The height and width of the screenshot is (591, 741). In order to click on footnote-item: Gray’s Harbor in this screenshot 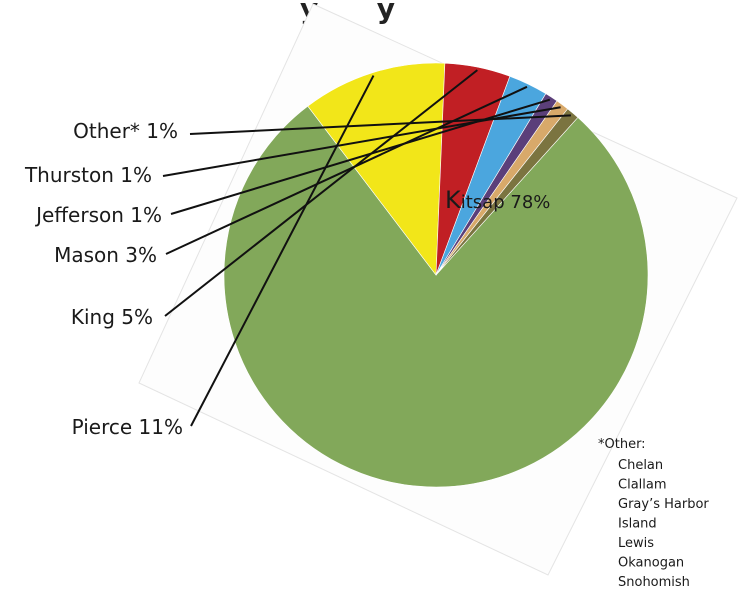, I will do `click(663, 504)`.